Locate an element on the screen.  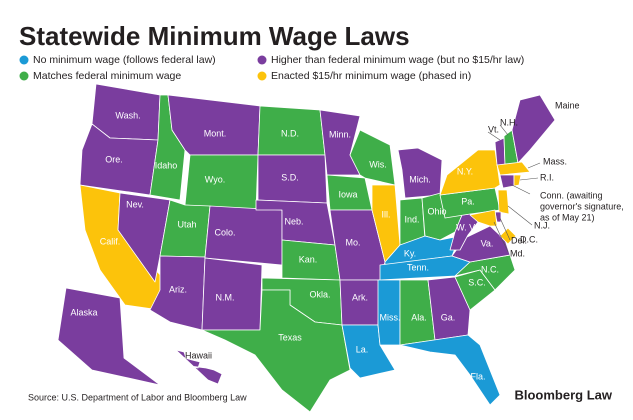
state-label: Mo. is located at coordinates (352, 242).